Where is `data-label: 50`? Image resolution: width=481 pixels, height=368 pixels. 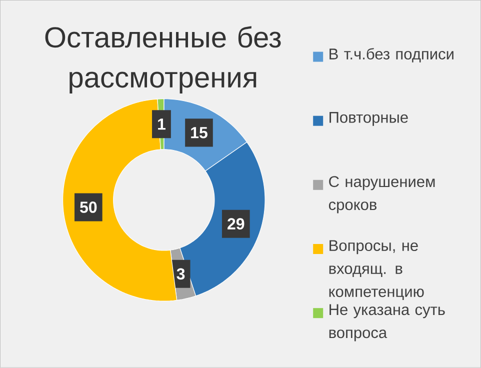 data-label: 50 is located at coordinates (88, 207).